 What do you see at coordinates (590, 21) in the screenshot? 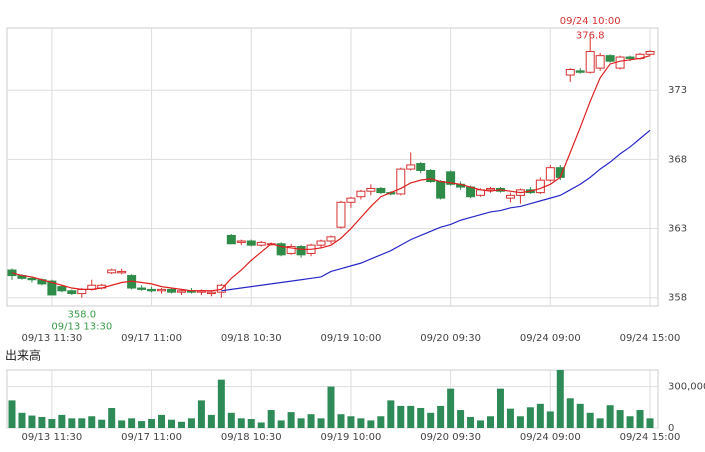
I see `high-date: 09/24 10:00` at bounding box center [590, 21].